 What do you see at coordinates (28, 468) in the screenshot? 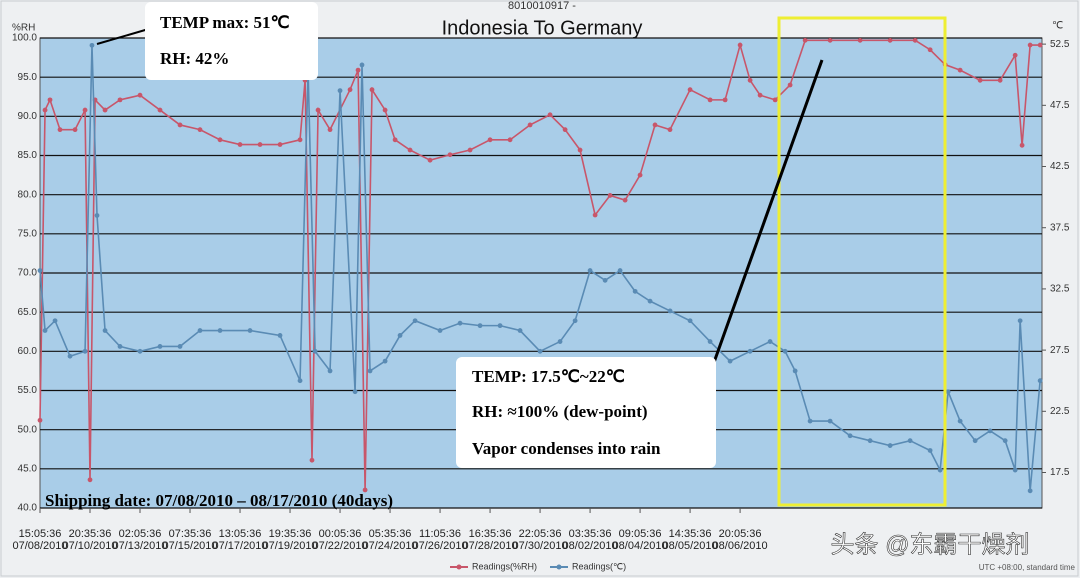
I see `y-tick-label: 45.0` at bounding box center [28, 468].